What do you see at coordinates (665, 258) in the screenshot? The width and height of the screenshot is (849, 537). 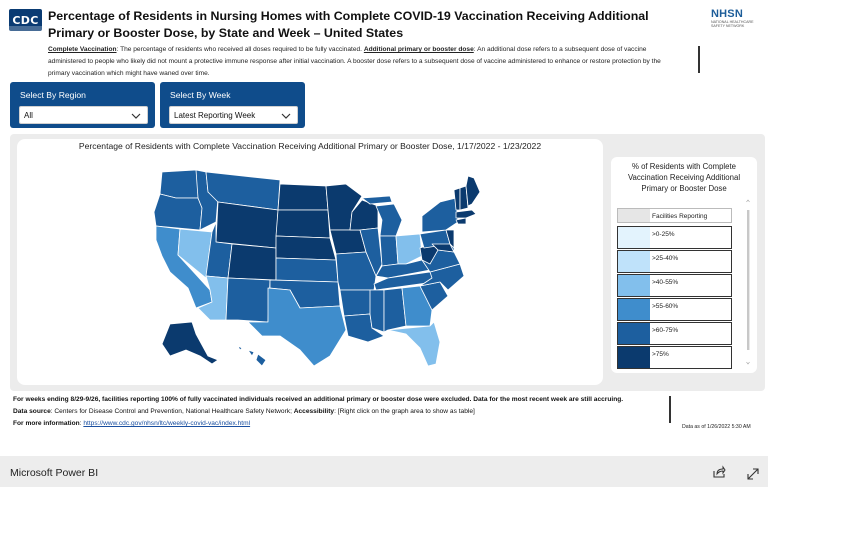 I see `legend-label: >25-40%` at bounding box center [665, 258].